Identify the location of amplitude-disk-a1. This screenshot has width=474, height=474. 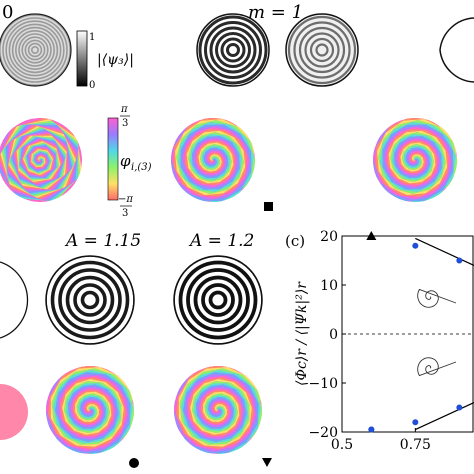
(90, 300).